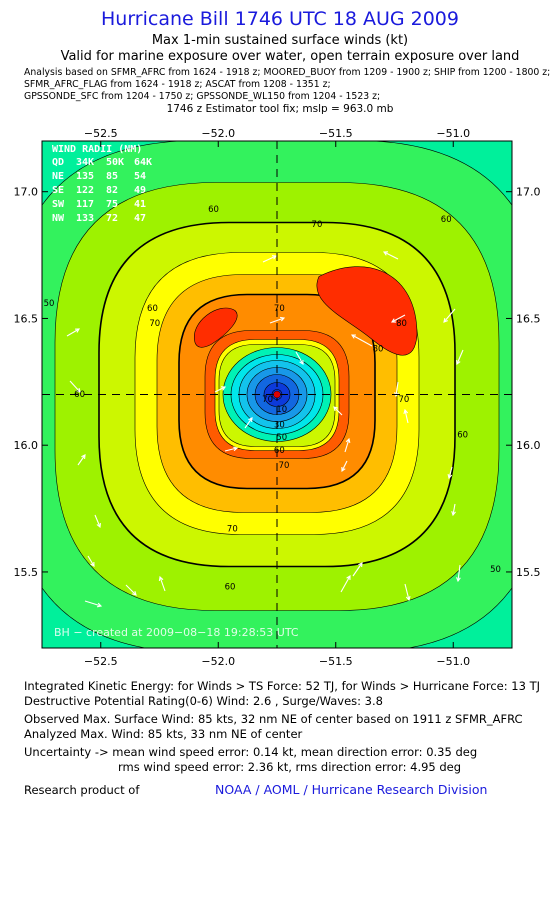 The image size is (560, 915). What do you see at coordinates (453, 133) in the screenshot?
I see `lon-label-top-3: −51.0` at bounding box center [453, 133].